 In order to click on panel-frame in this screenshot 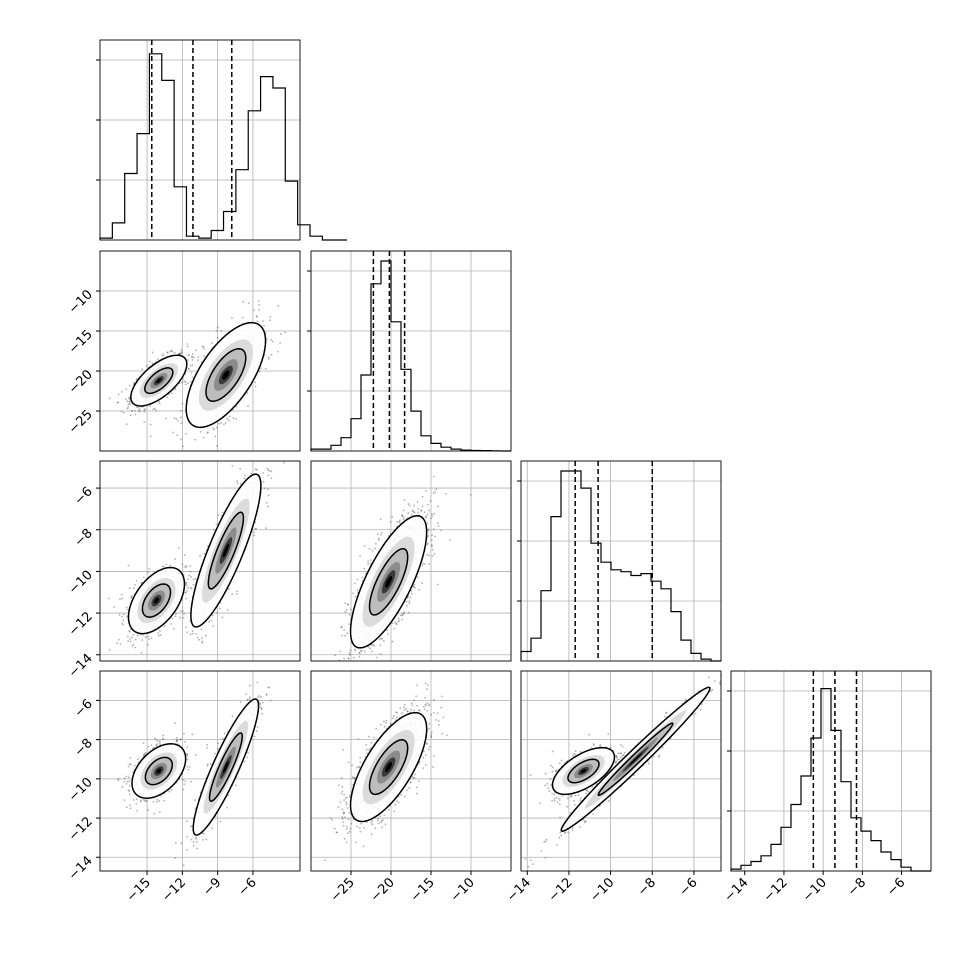, I will do `click(200, 140)`.